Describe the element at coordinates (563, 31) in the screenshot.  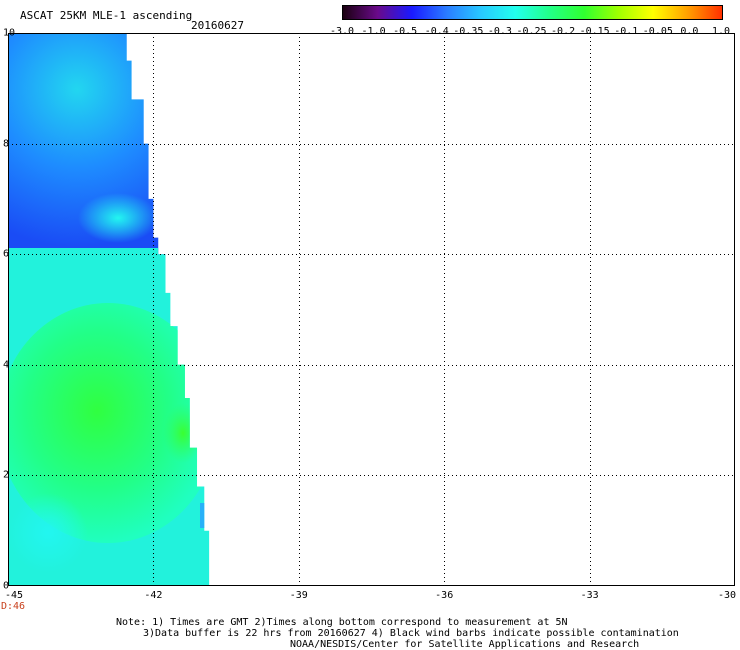
I see `colorbar-label: -0.2` at that location.